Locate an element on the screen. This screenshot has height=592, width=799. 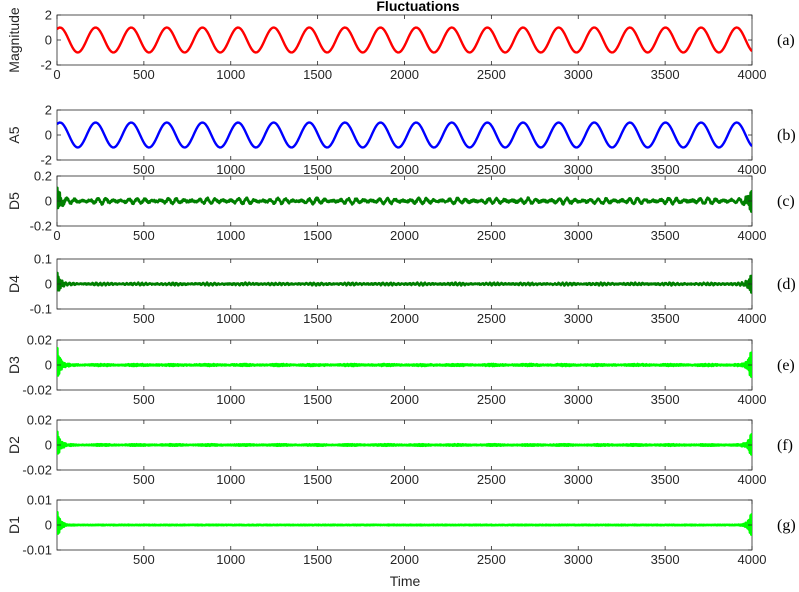
y-axis-label: D3 is located at coordinates (14, 365).